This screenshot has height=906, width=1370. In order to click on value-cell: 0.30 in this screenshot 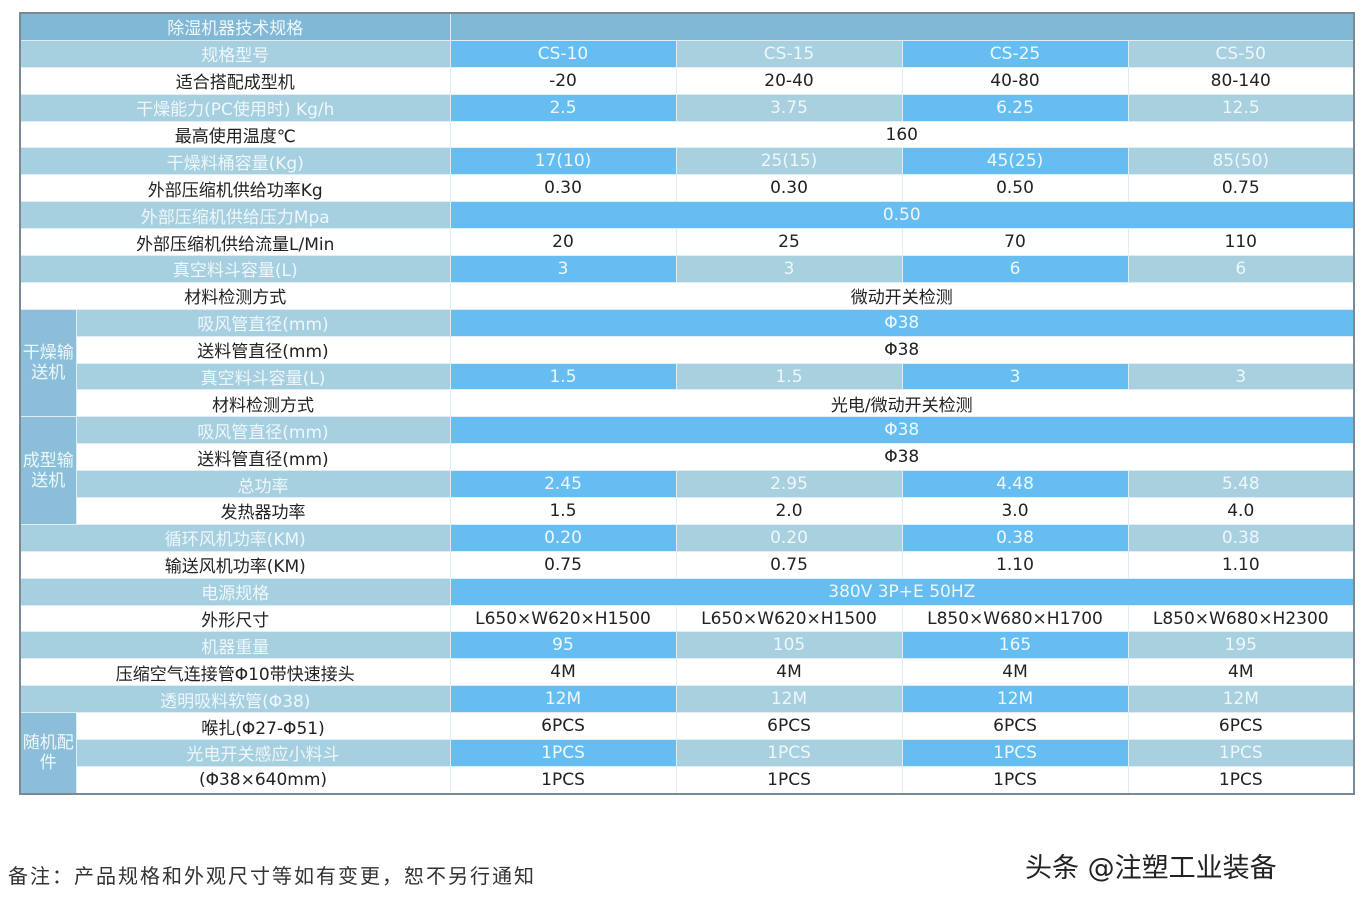, I will do `click(789, 188)`.